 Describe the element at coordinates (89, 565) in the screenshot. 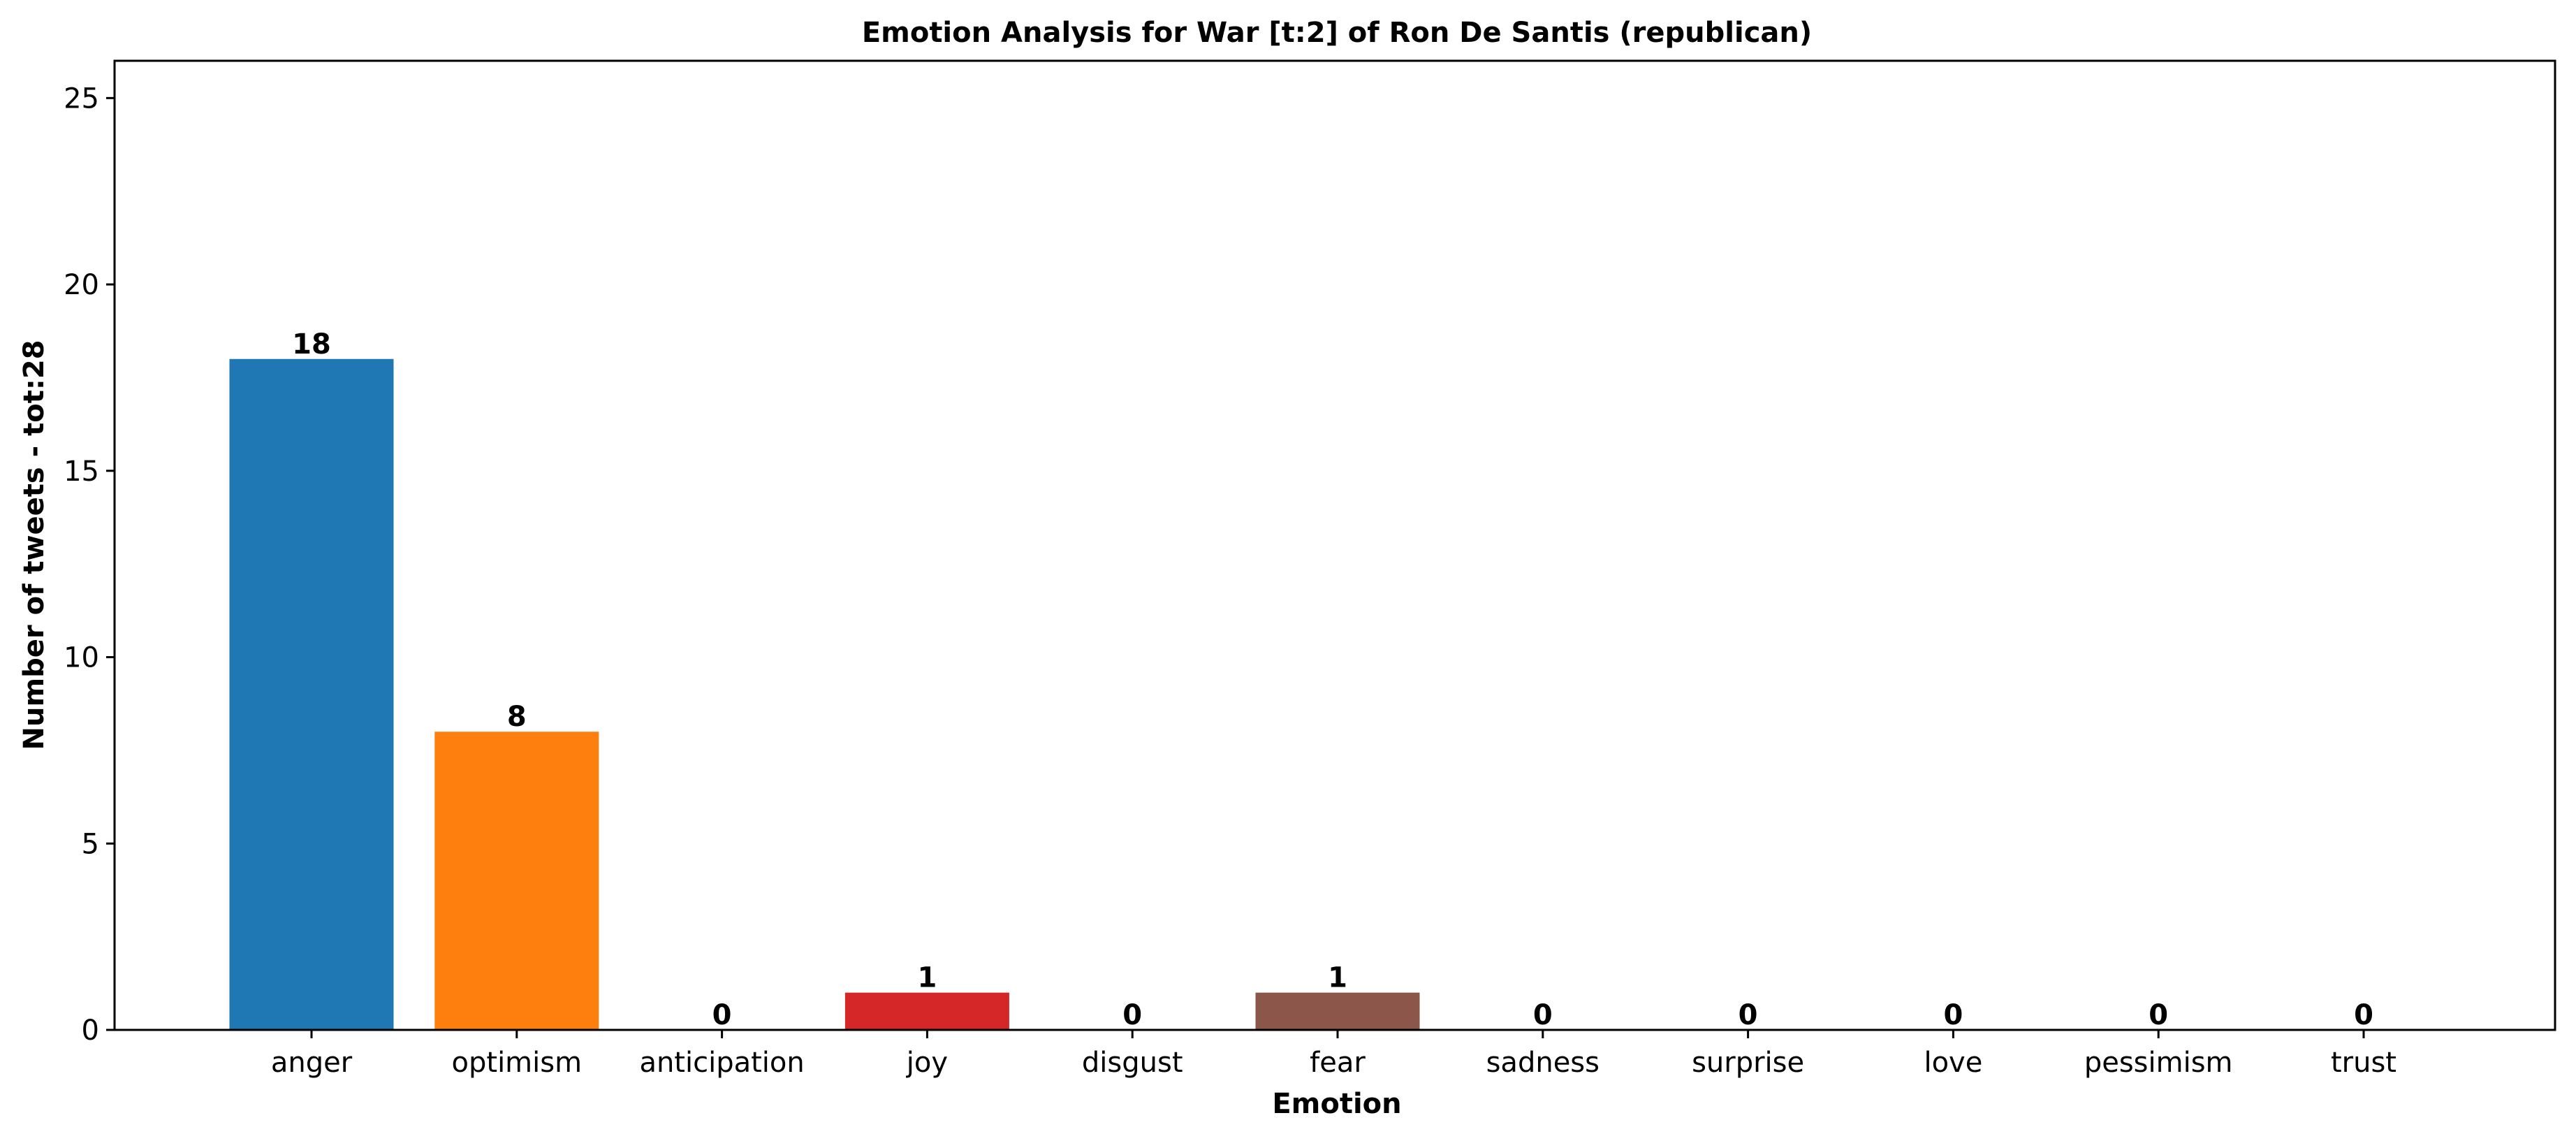

I see `y-axis-ticks: 0 5 10 15 20 25` at that location.